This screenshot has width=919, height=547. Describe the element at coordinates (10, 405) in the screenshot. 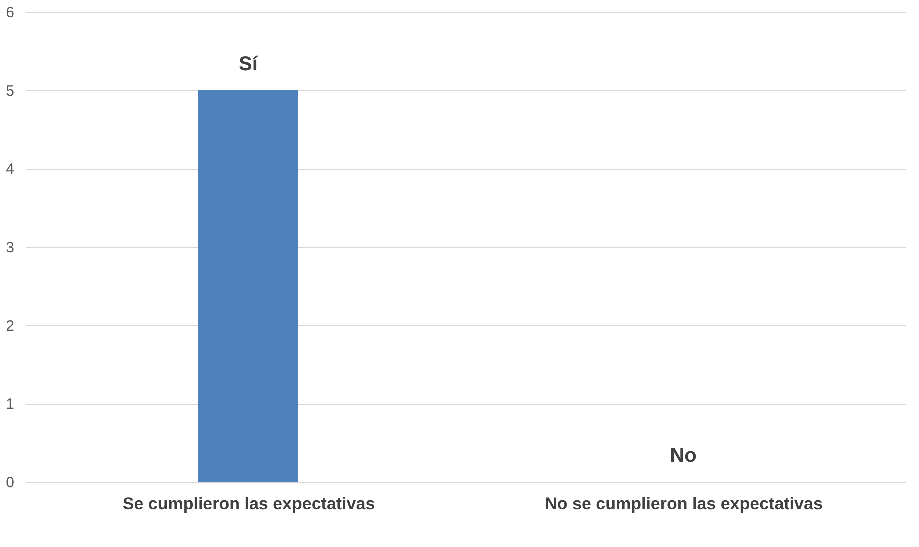

I see `y-tick-label: 1` at that location.